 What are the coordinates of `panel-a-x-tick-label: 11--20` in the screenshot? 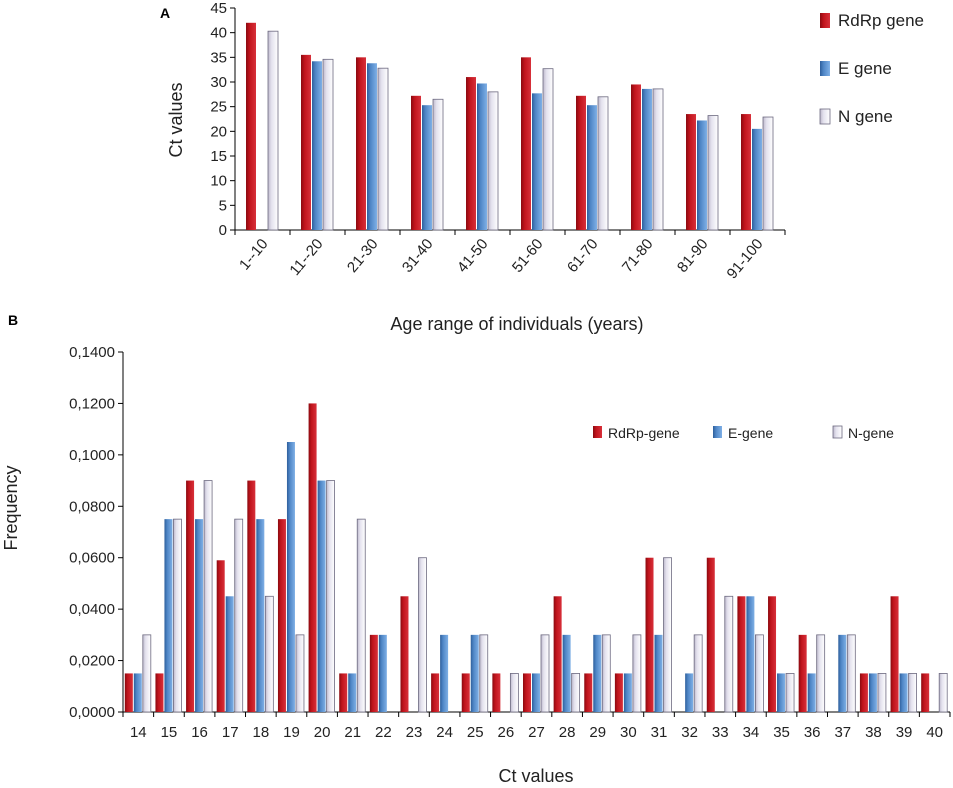 It's located at (306, 257).